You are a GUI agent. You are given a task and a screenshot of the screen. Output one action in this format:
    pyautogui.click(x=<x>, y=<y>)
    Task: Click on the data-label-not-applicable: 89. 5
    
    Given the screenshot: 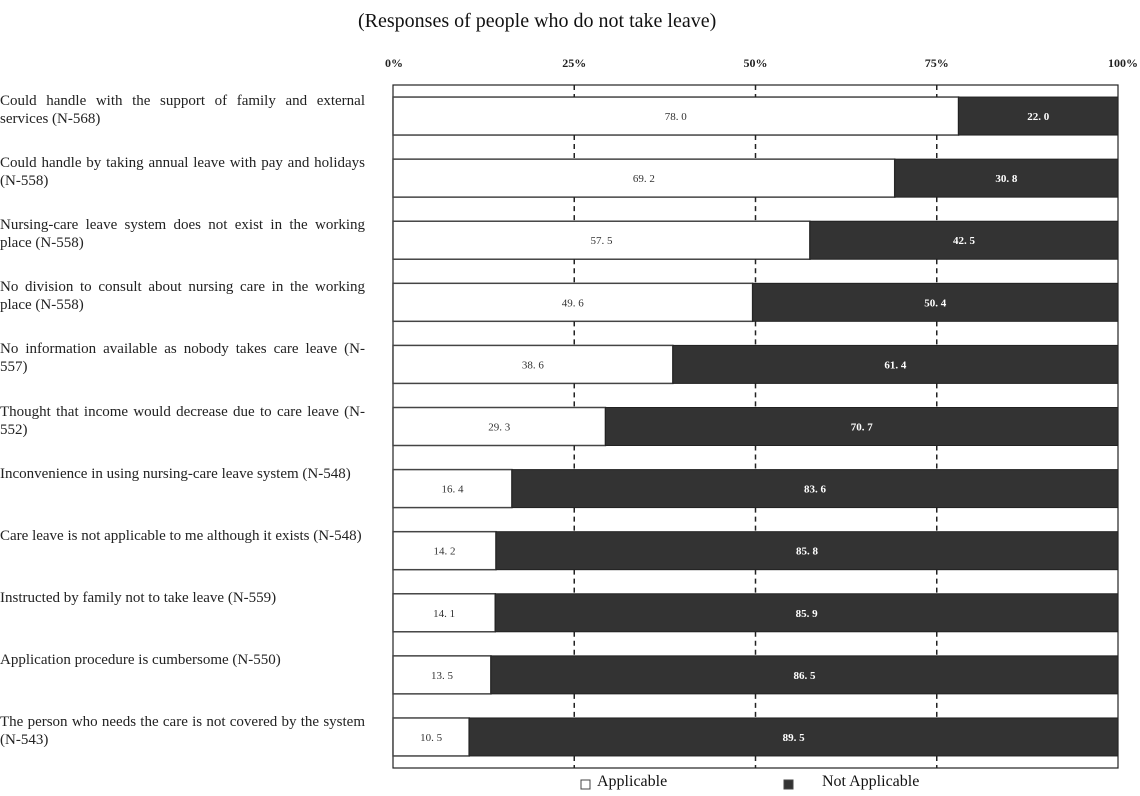 What is the action you would take?
    pyautogui.click(x=794, y=738)
    